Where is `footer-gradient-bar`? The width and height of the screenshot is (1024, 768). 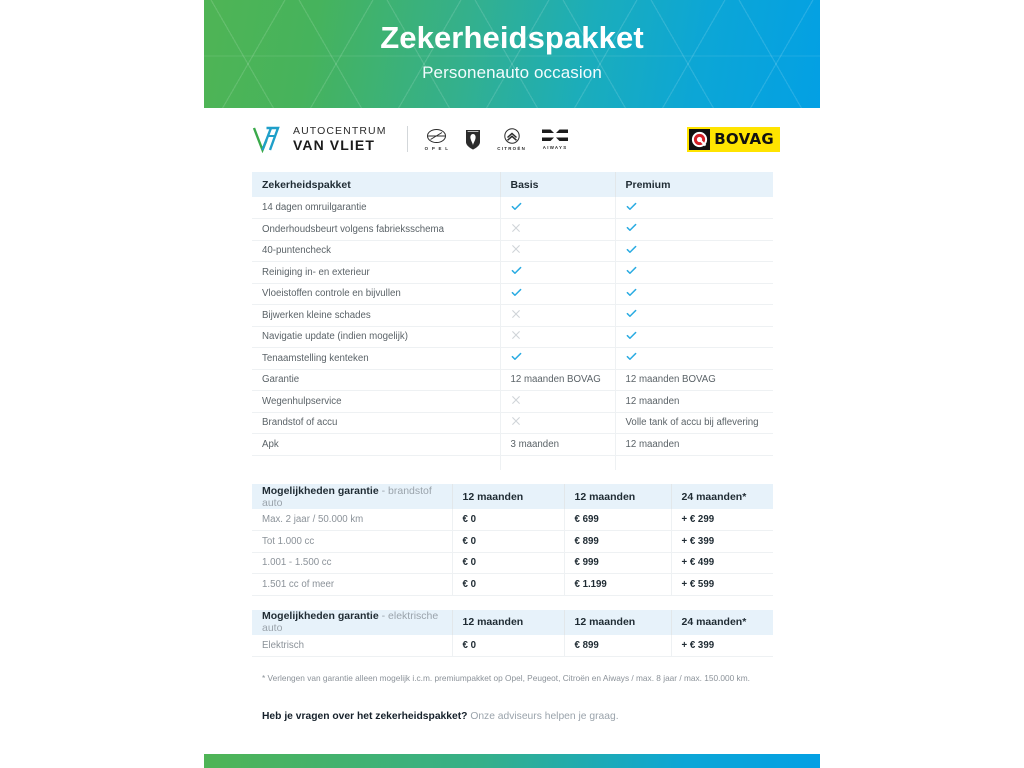
footer-gradient-bar is located at coordinates (512, 761).